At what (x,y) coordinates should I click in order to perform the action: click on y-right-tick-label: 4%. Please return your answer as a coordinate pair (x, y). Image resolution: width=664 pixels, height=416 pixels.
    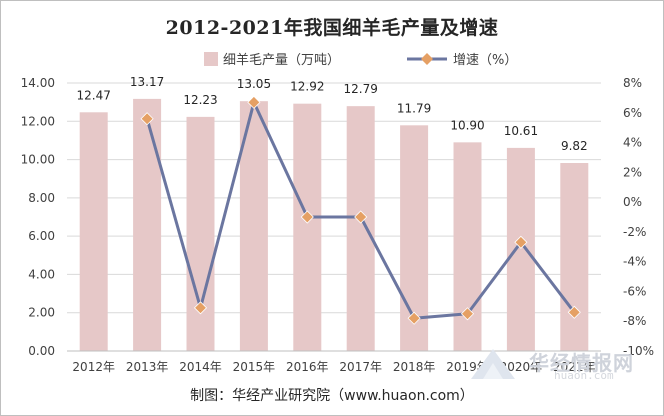
    Looking at the image, I should click on (632, 143).